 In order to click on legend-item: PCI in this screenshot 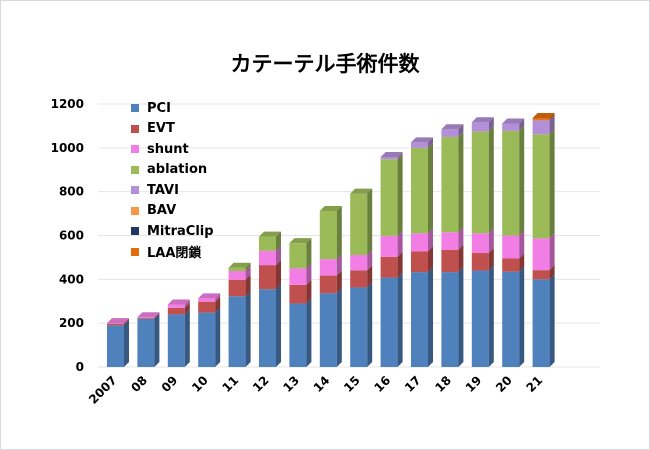, I will do `click(172, 108)`.